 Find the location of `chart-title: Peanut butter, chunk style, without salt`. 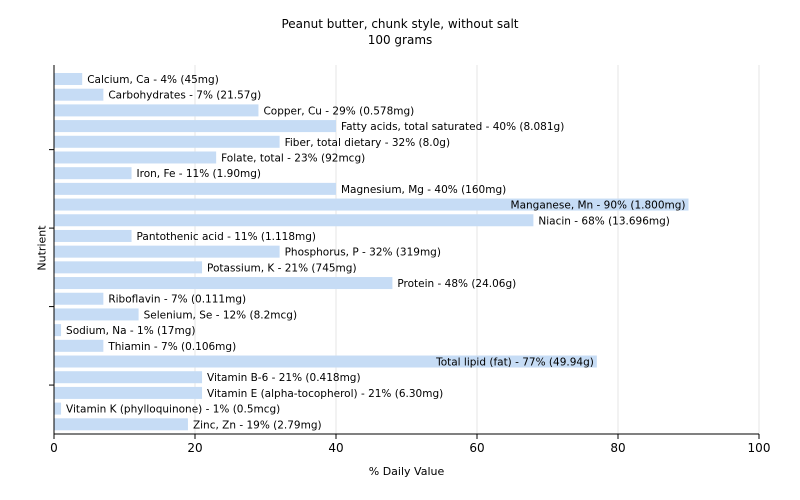

chart-title: Peanut butter, chunk style, without salt is located at coordinates (400, 24).